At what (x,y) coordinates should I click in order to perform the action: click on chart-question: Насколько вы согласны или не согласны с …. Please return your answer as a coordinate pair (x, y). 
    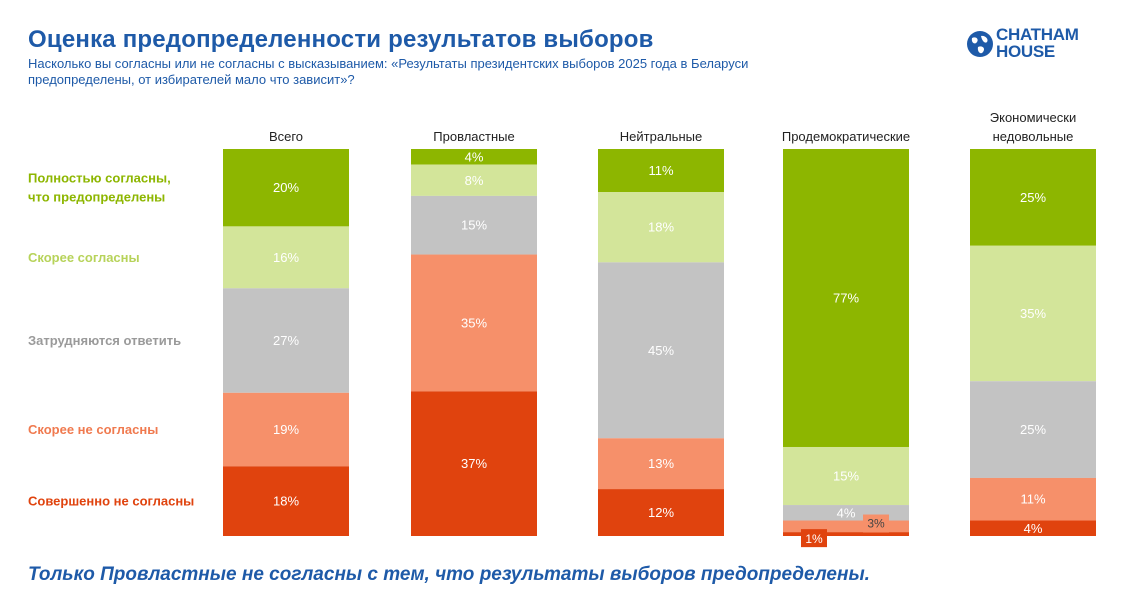
    Looking at the image, I should click on (458, 72).